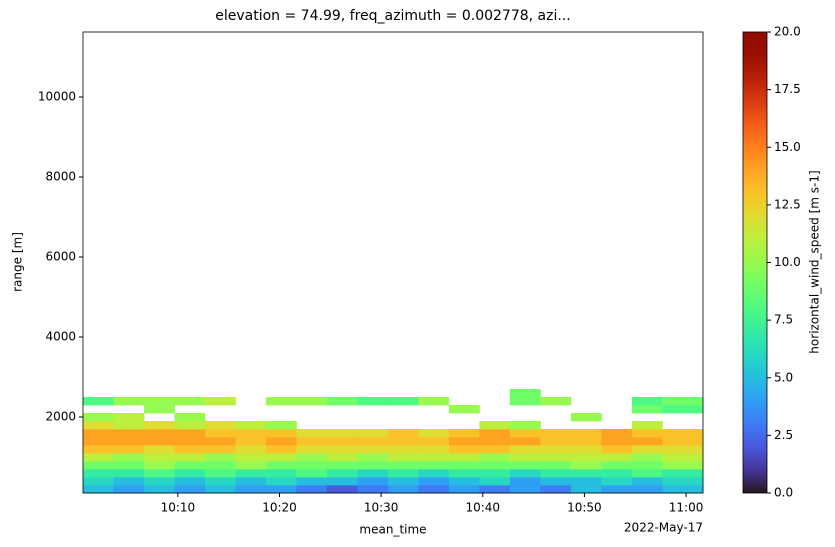 Image resolution: width=835 pixels, height=547 pixels. Describe the element at coordinates (392, 530) in the screenshot. I see `x-axis-label: mean_time` at that location.